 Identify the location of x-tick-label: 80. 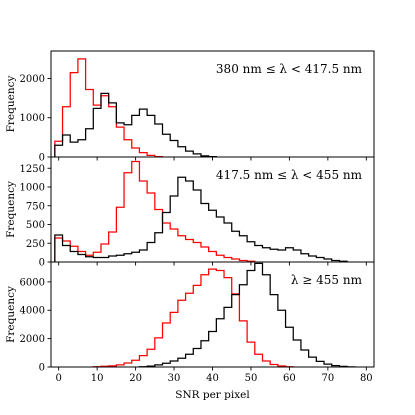
(366, 378).